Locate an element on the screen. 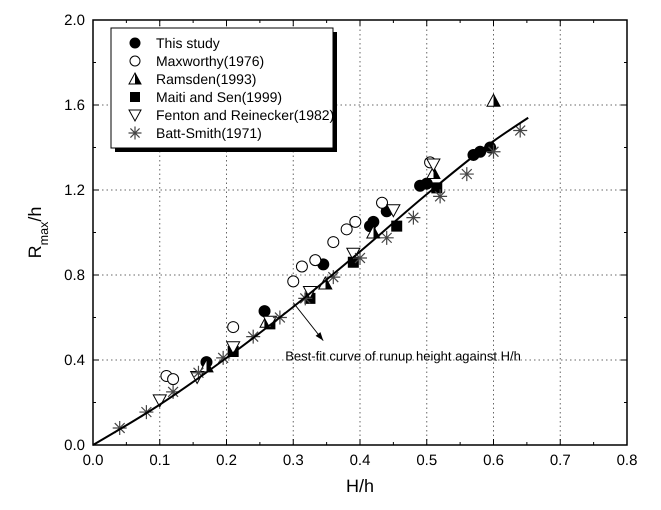 This screenshot has width=661, height=510. annotation: Best-fit curve of runup height against H/h is located at coordinates (403, 356).